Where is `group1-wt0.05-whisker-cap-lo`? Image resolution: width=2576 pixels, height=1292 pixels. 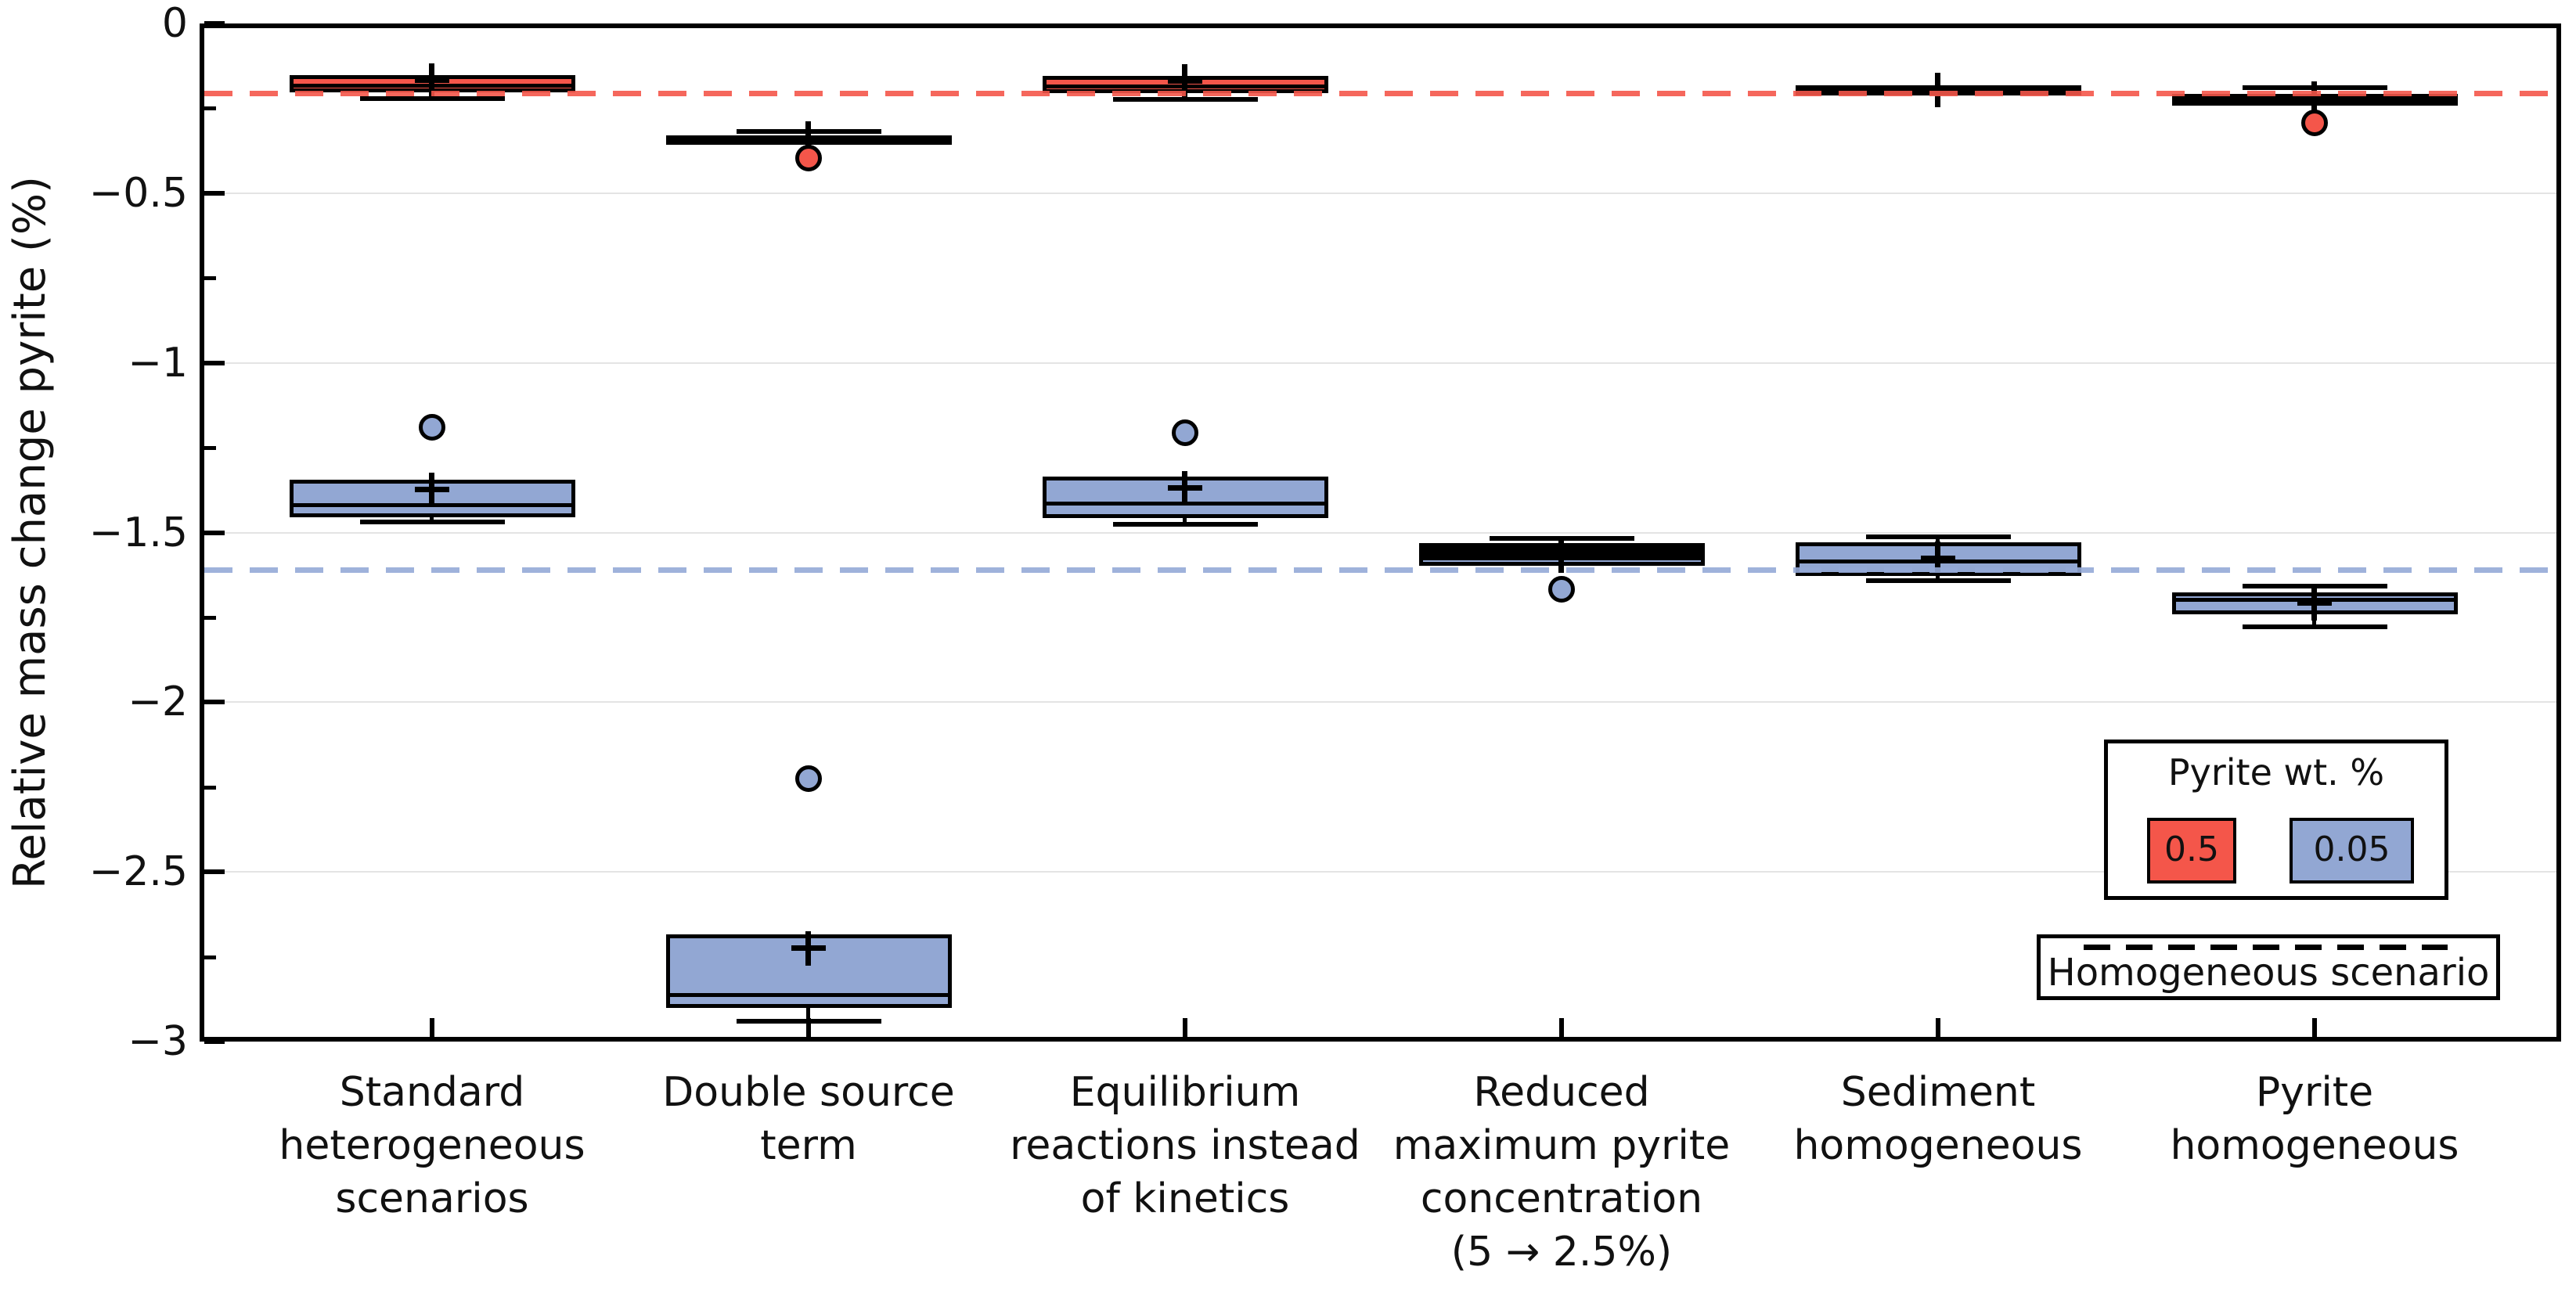 group1-wt0.05-whisker-cap-lo is located at coordinates (432, 522).